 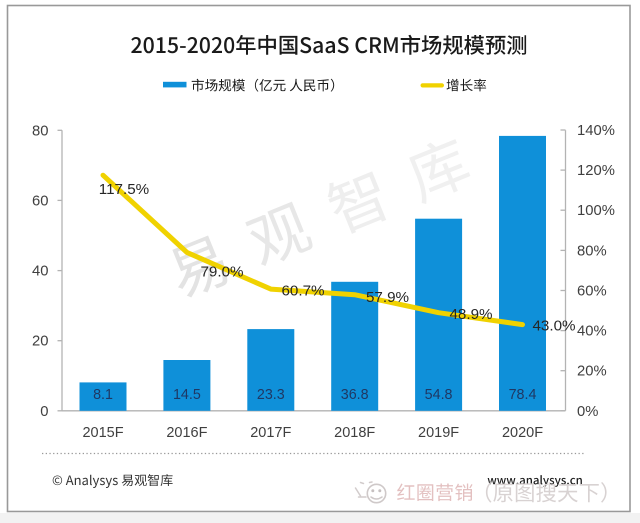 I want to click on svg-text: 2018F, so click(x=354, y=433).